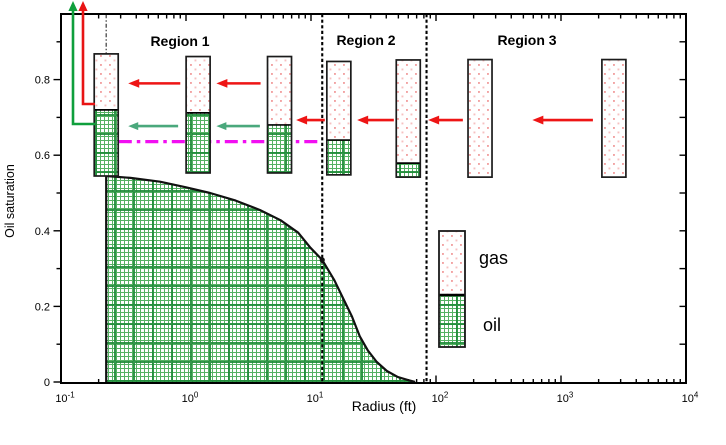  What do you see at coordinates (65, 398) in the screenshot?
I see `x-tick-label: 10⁻¹` at bounding box center [65, 398].